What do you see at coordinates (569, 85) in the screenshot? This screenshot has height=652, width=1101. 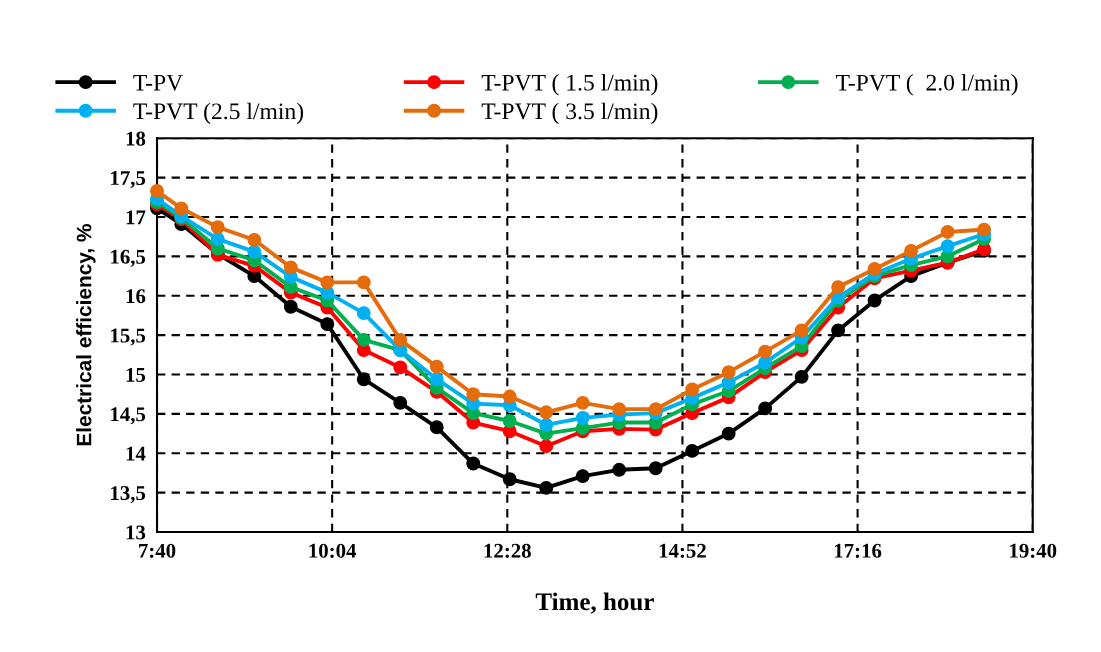 I see `legend-label: T-PVT ( 1.5 l/min)` at bounding box center [569, 85].